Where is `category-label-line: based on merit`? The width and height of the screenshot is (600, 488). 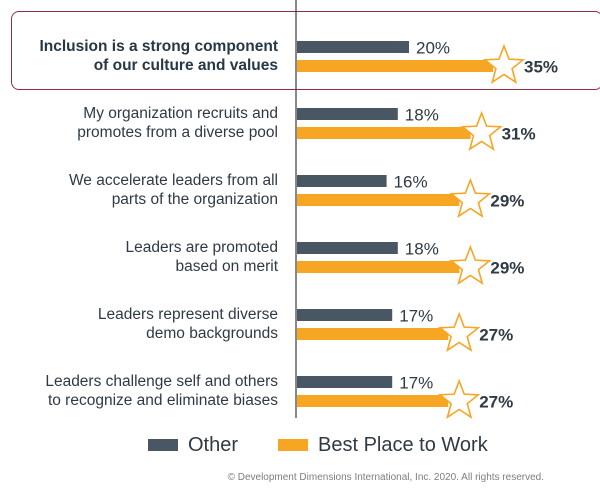 category-label-line: based on merit is located at coordinates (226, 266).